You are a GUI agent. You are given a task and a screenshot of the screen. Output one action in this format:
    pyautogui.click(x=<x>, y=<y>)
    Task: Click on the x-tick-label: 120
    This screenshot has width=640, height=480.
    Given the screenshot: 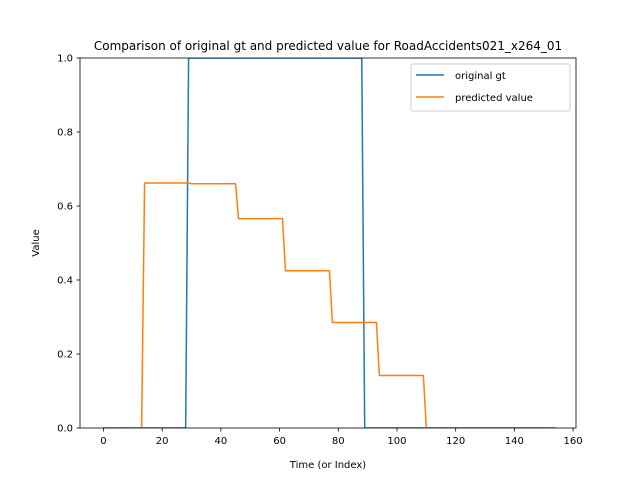 What is the action you would take?
    pyautogui.click(x=455, y=441)
    